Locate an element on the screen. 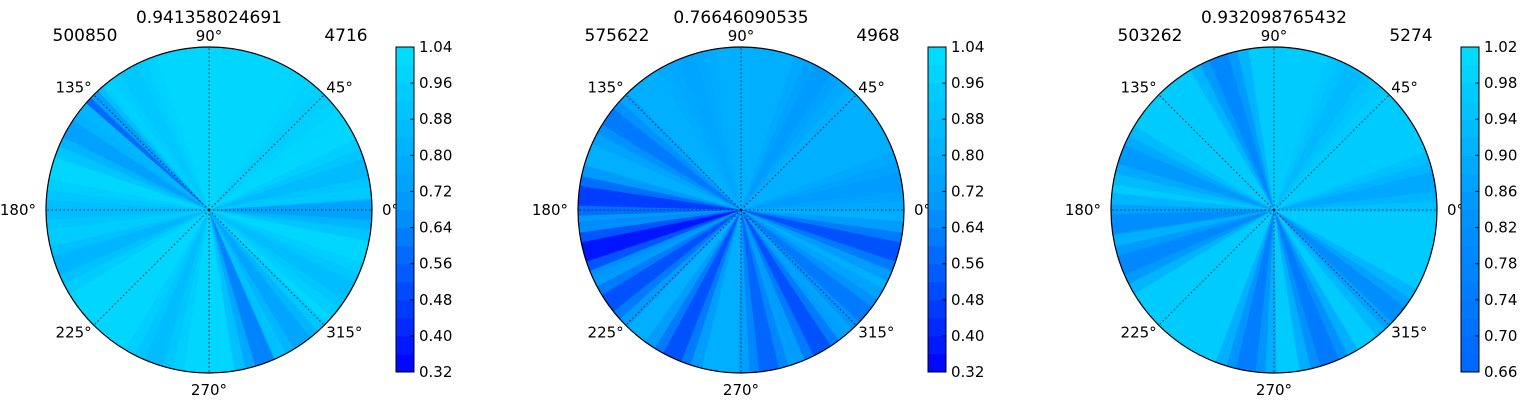 The width and height of the screenshot is (1529, 408). left-title: 575622 is located at coordinates (617, 36).